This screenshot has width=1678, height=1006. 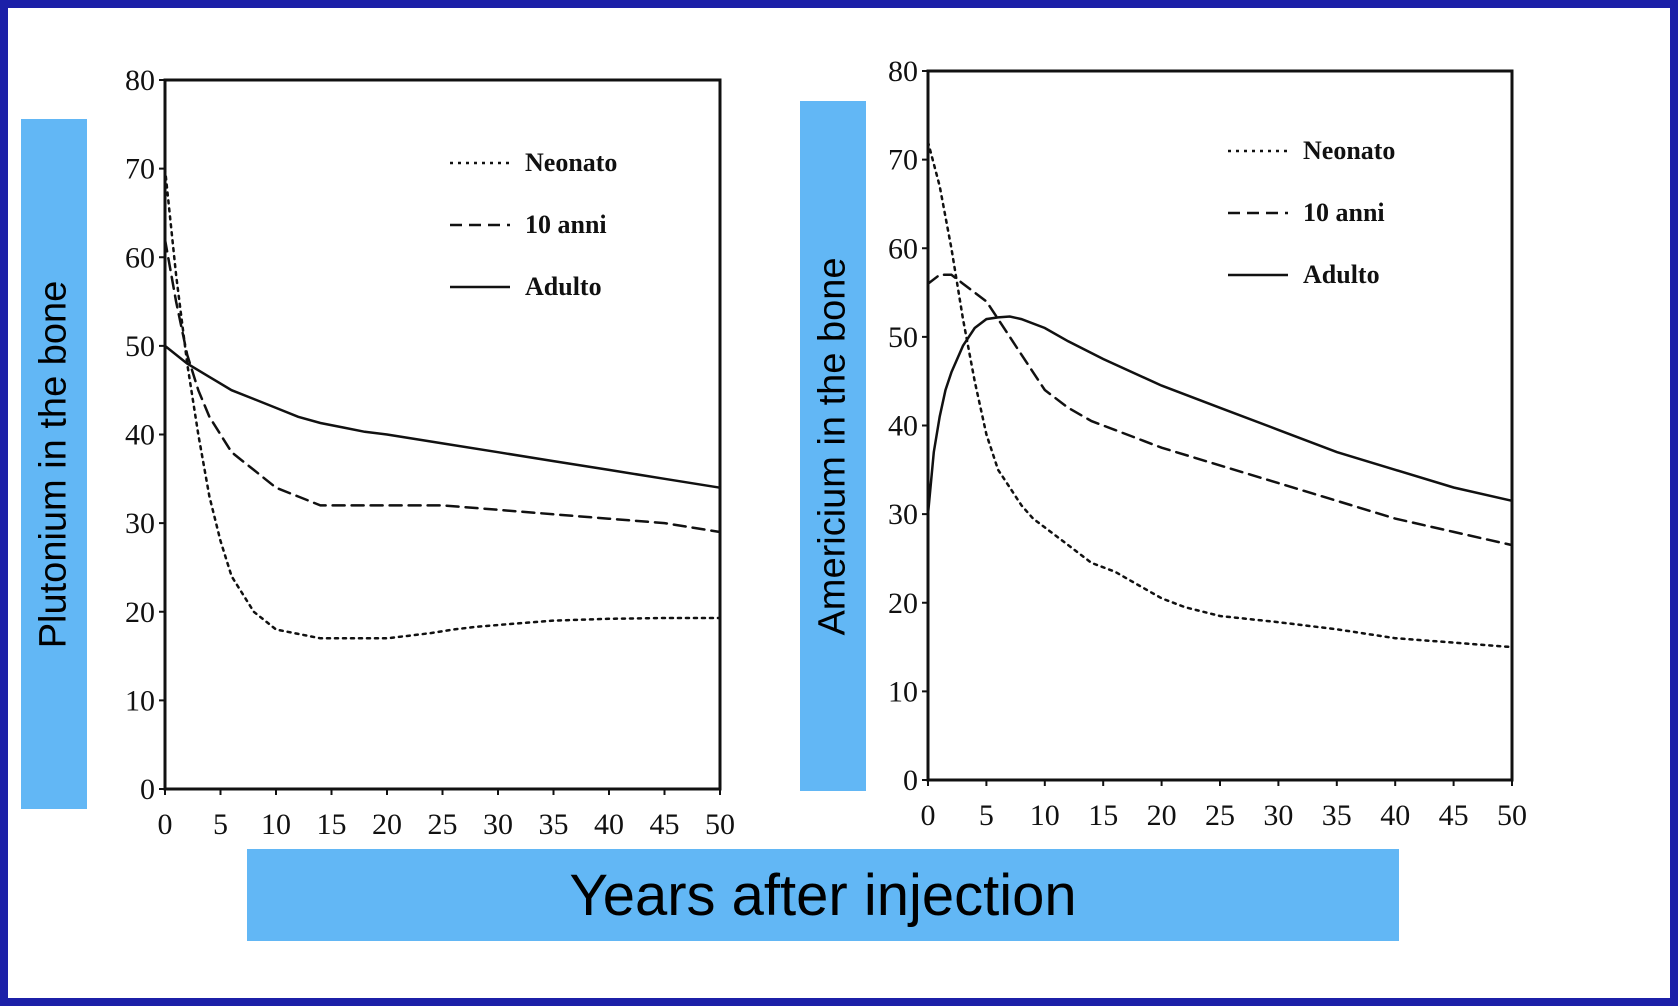 What do you see at coordinates (903, 248) in the screenshot?
I see `chart2-ytick-label: 60` at bounding box center [903, 248].